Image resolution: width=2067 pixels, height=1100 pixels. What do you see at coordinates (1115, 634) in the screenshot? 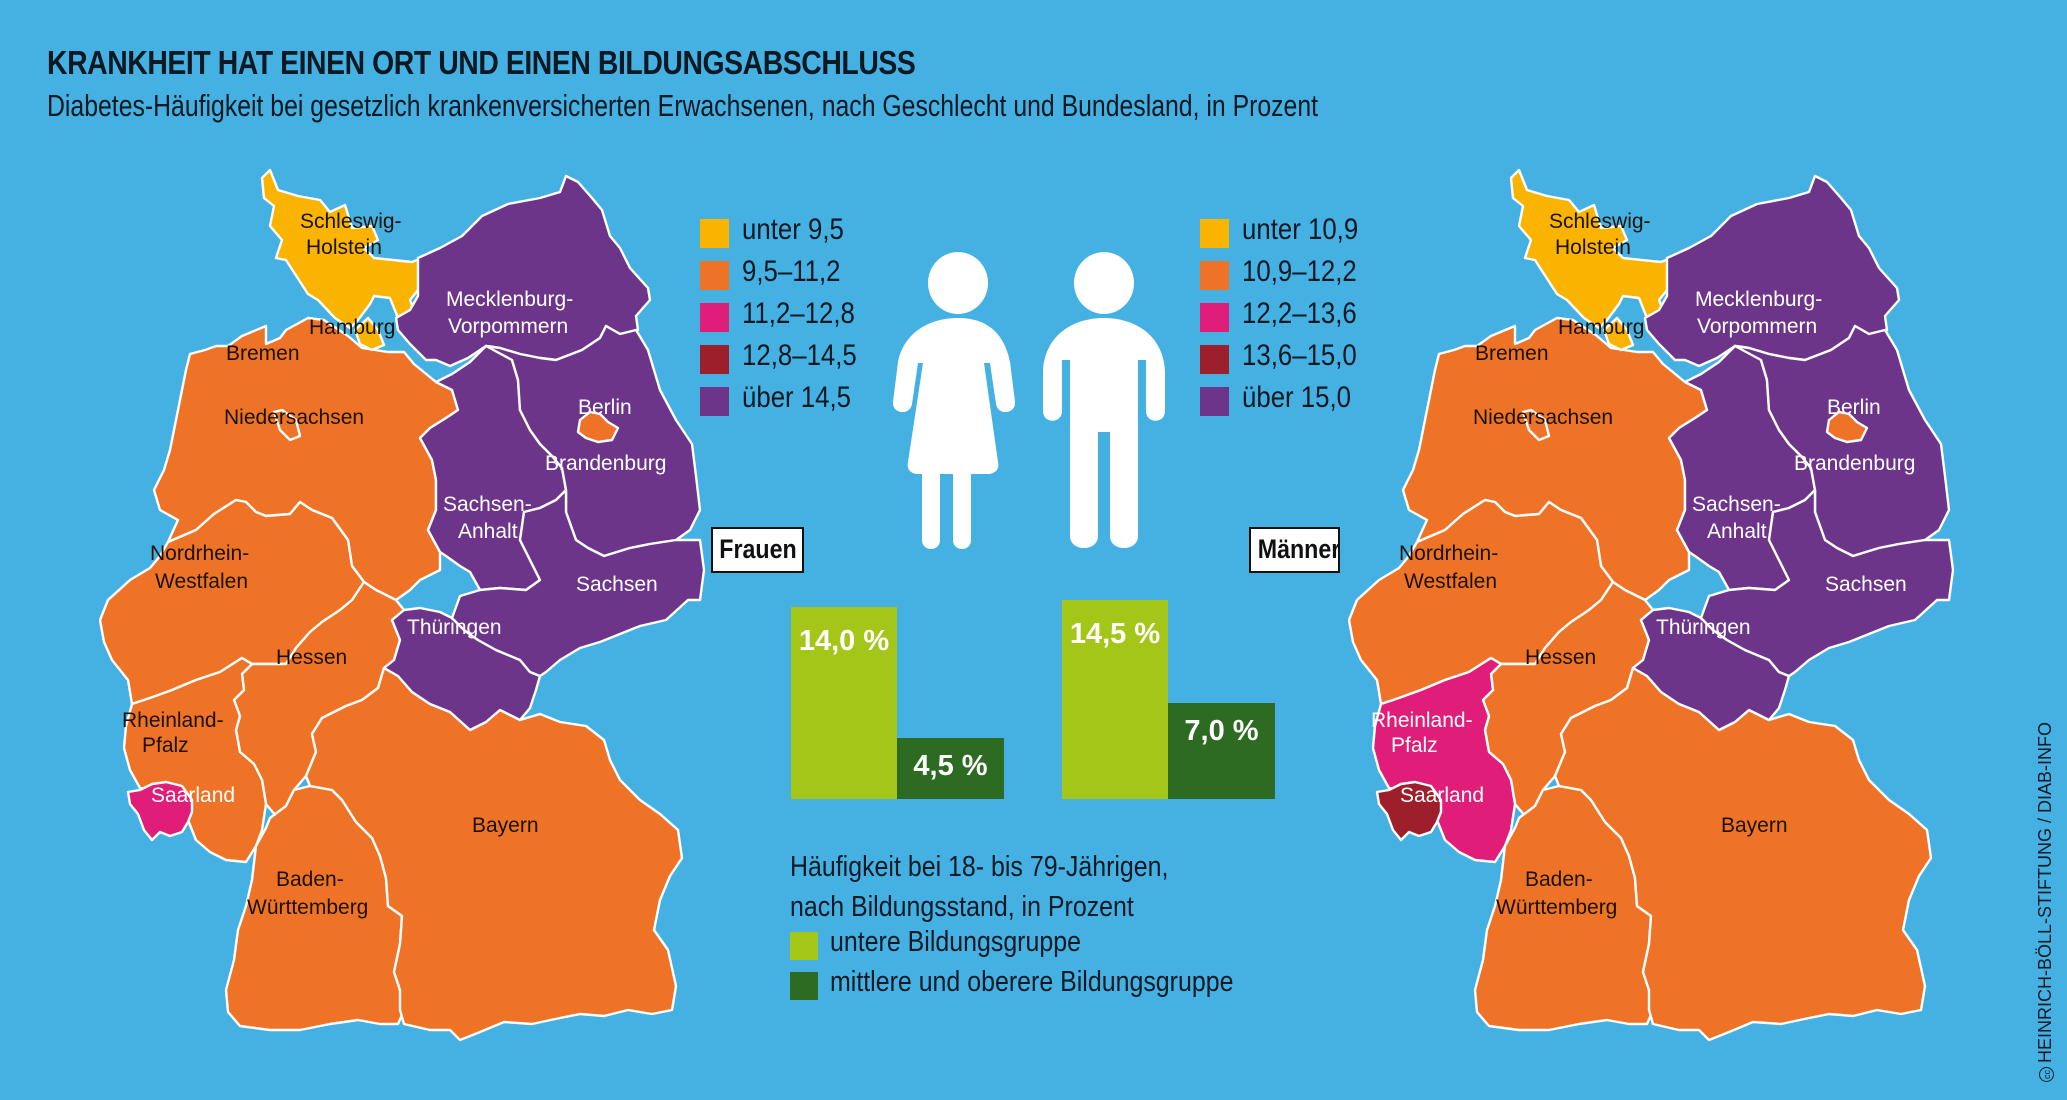
I see `bar-value-label: 14,5 %` at bounding box center [1115, 634].